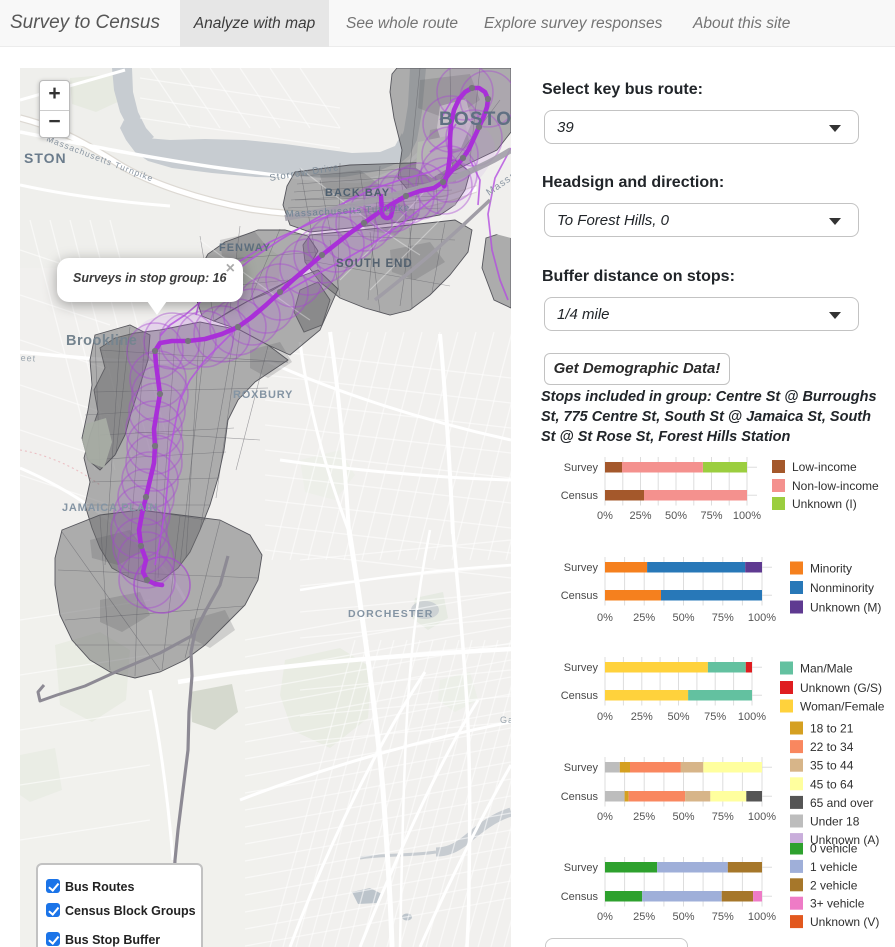  What do you see at coordinates (391, 614) in the screenshot?
I see `svg-text: DORCHESTER` at bounding box center [391, 614].